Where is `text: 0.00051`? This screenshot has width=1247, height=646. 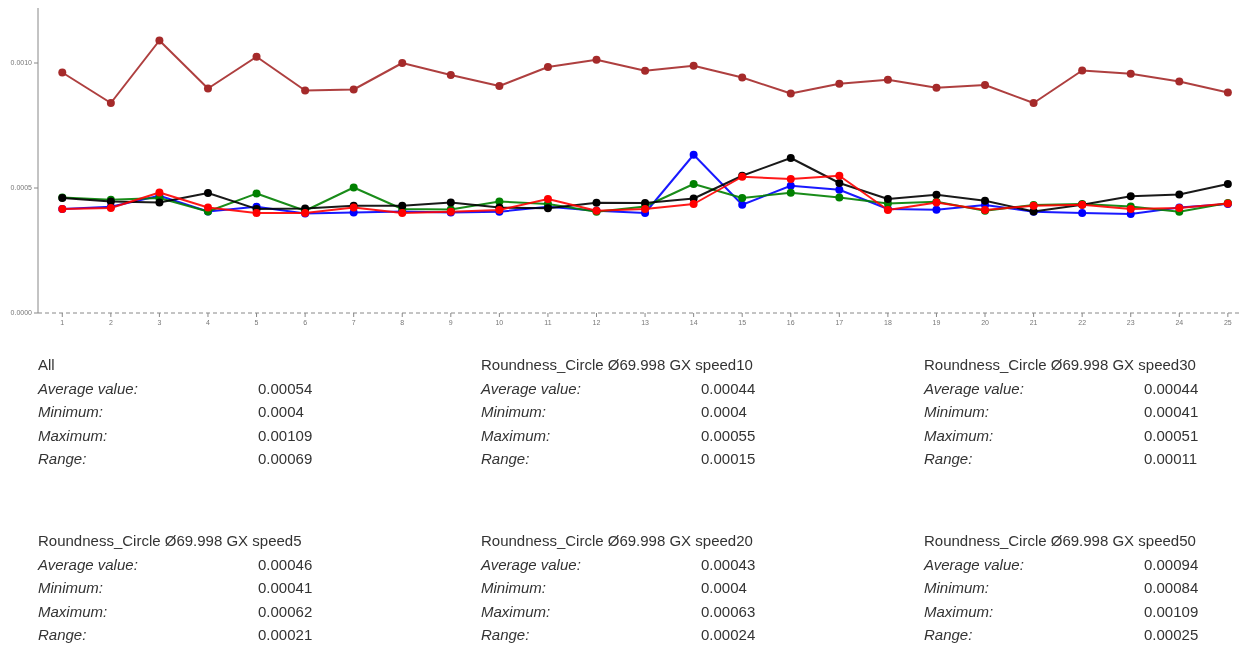 text: 0.00051 is located at coordinates (1171, 435).